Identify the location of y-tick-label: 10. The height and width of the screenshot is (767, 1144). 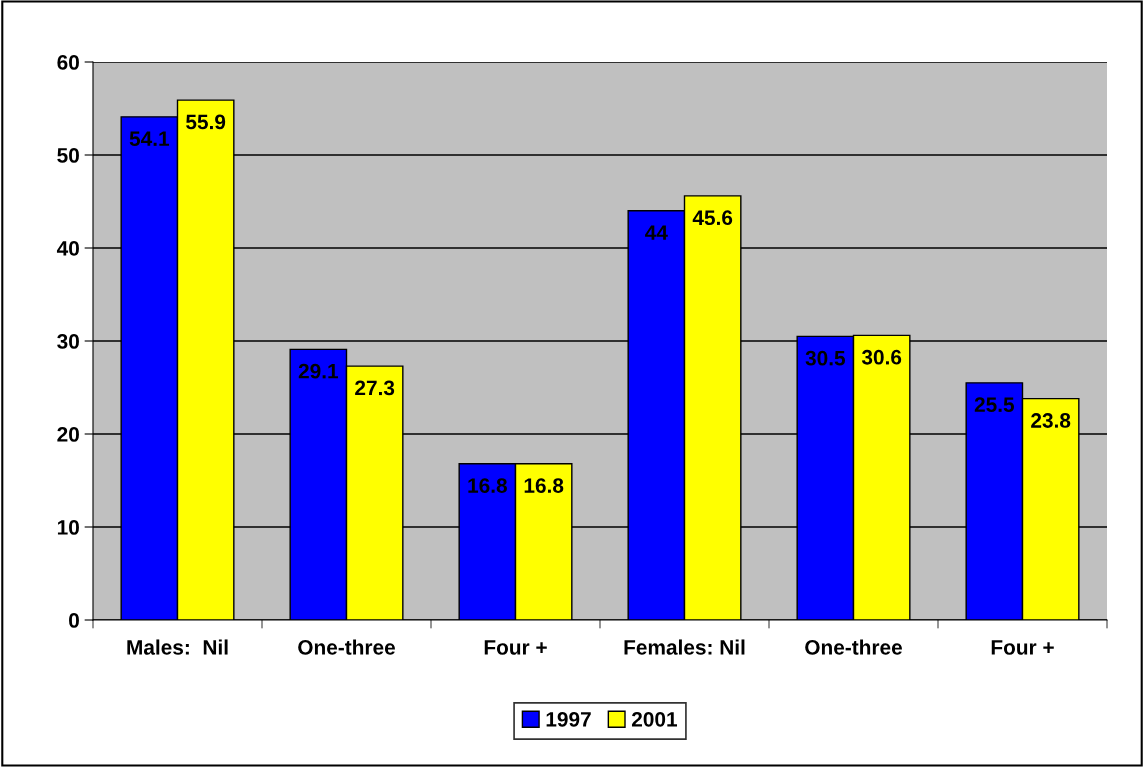
(68, 527).